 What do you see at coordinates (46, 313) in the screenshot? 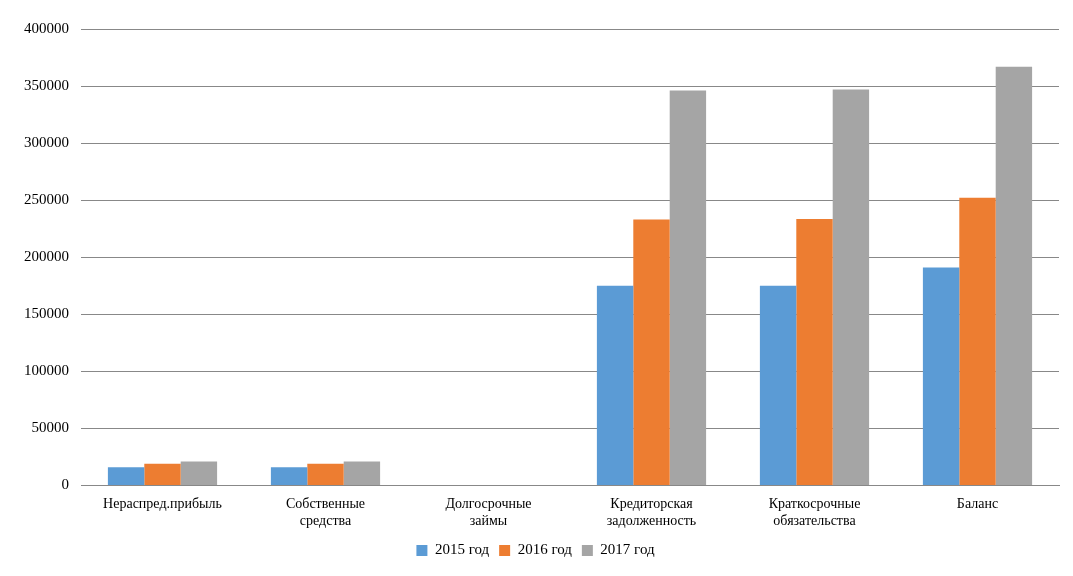
I see `y-tick-label: 150000` at bounding box center [46, 313].